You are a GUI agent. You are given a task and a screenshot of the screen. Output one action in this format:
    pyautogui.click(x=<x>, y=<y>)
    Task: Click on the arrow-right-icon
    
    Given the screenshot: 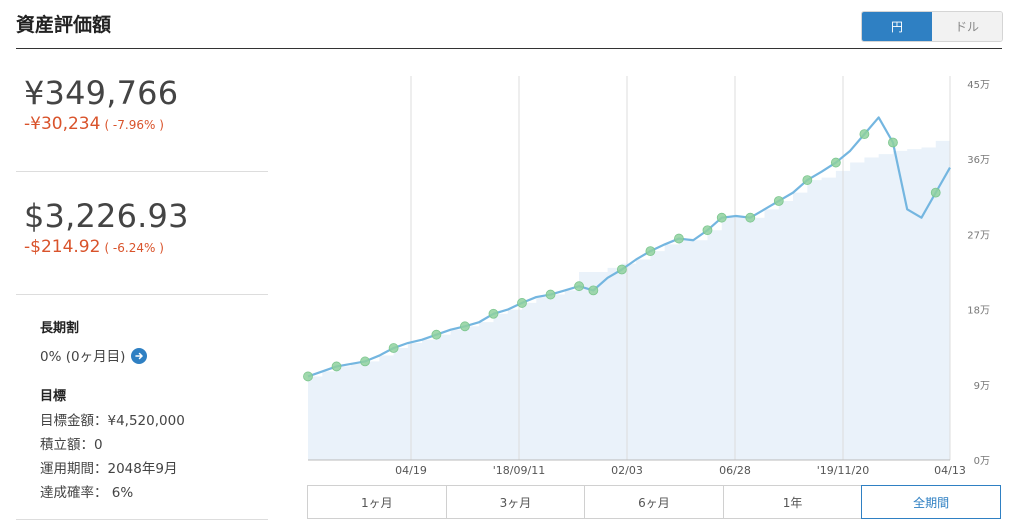 What is the action you would take?
    pyautogui.click(x=139, y=356)
    